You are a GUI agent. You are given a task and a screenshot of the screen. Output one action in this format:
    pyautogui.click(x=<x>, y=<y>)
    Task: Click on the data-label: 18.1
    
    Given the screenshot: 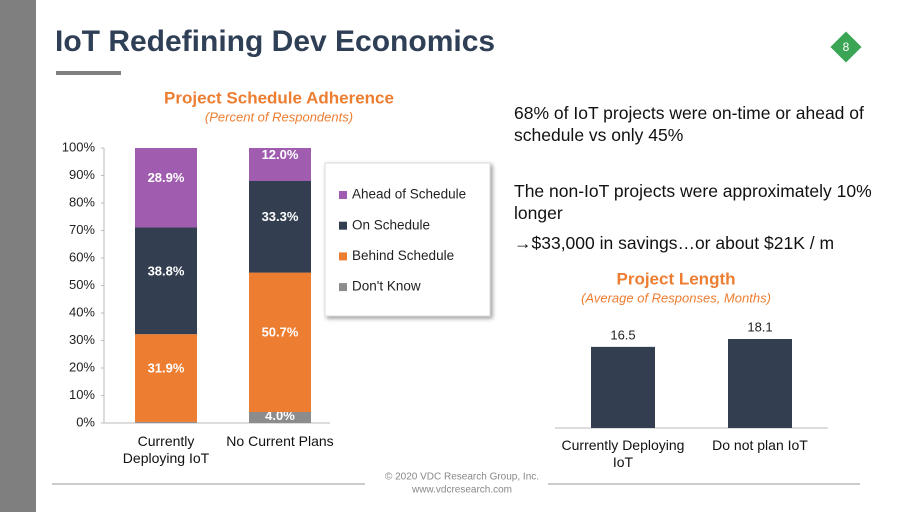 What is the action you would take?
    pyautogui.click(x=759, y=326)
    